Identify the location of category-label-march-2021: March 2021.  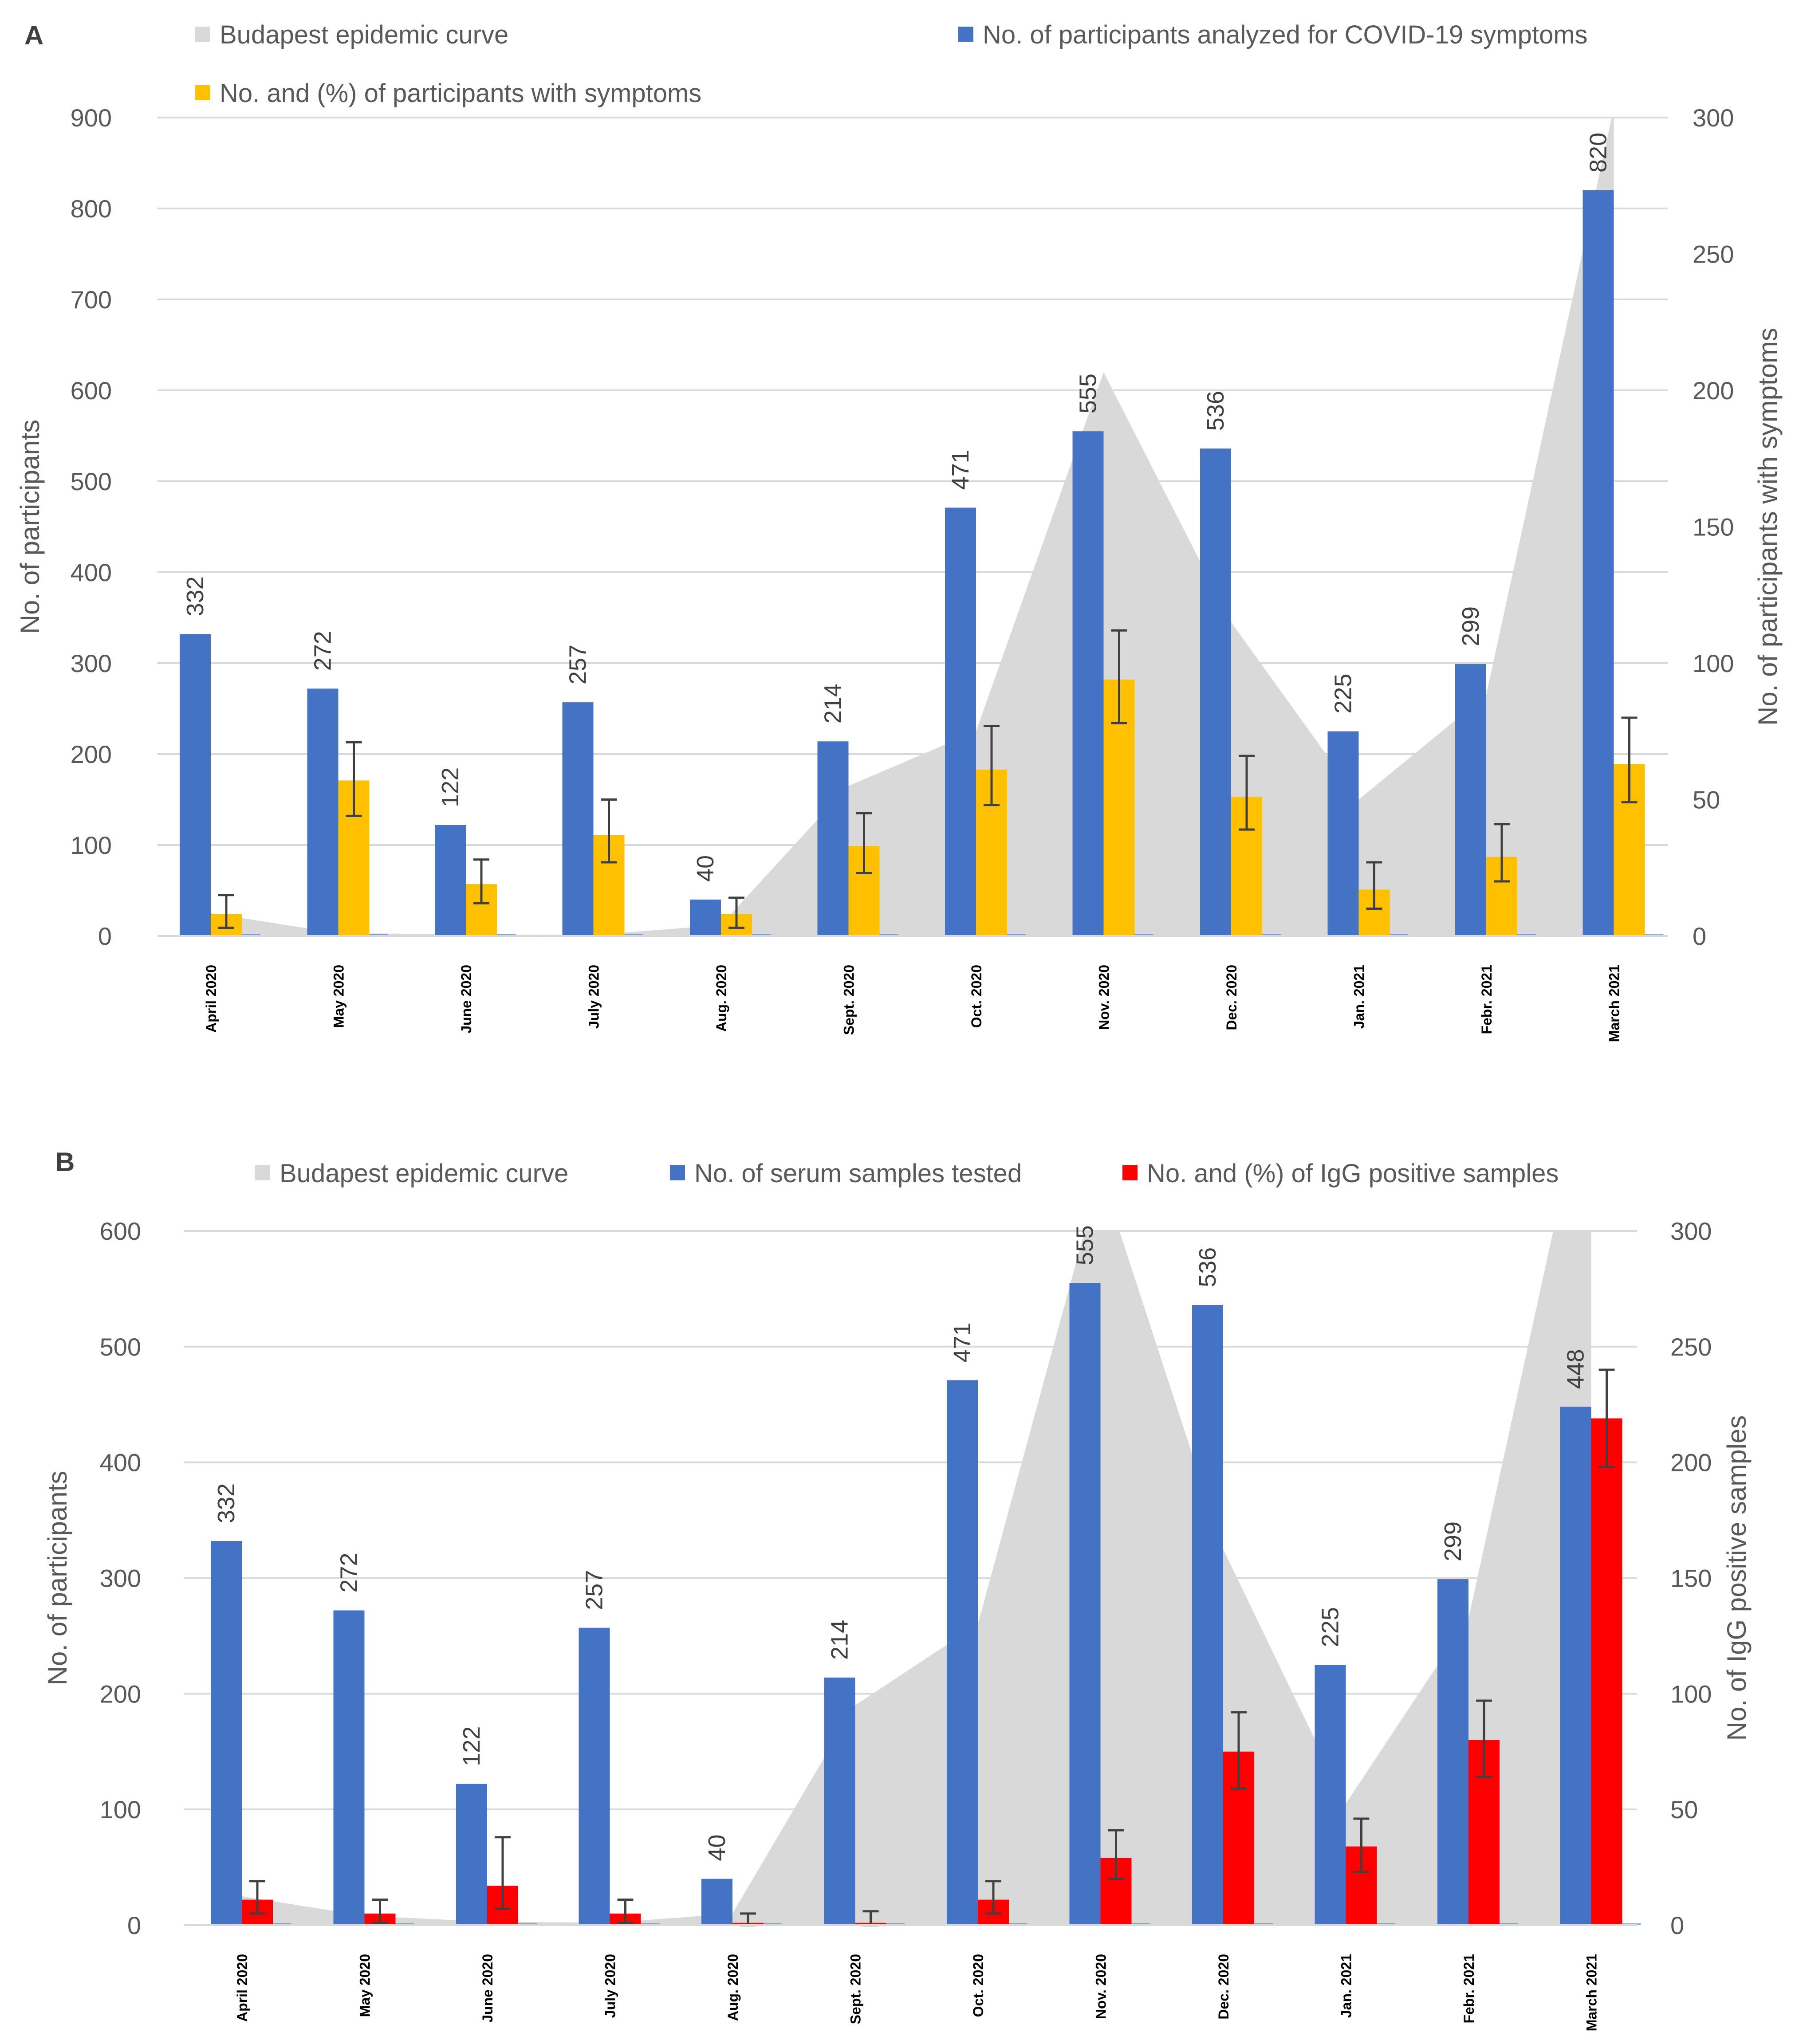
(1592, 1992).